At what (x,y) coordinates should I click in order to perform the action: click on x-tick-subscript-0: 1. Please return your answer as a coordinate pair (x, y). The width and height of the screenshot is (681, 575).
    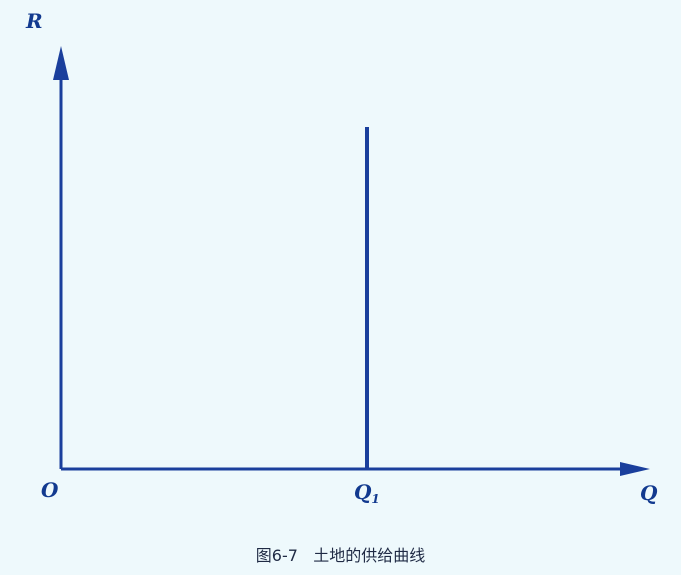
    Looking at the image, I should click on (375, 499).